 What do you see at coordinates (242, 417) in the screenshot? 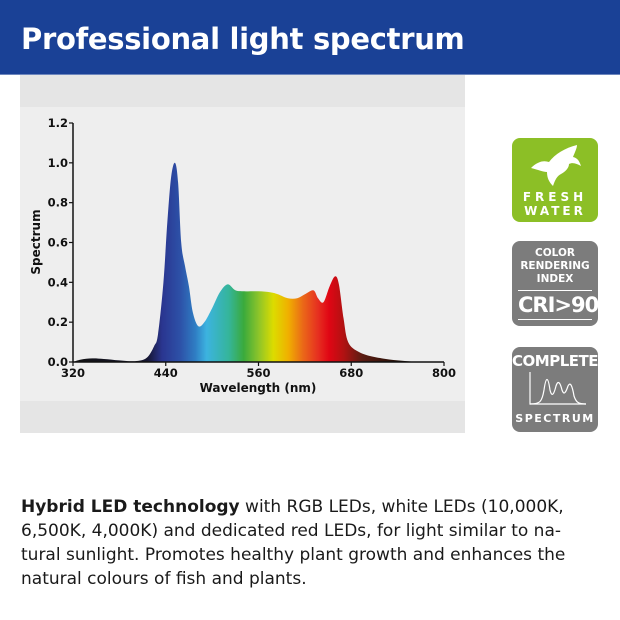
I see `chart-bottom-strip` at bounding box center [242, 417].